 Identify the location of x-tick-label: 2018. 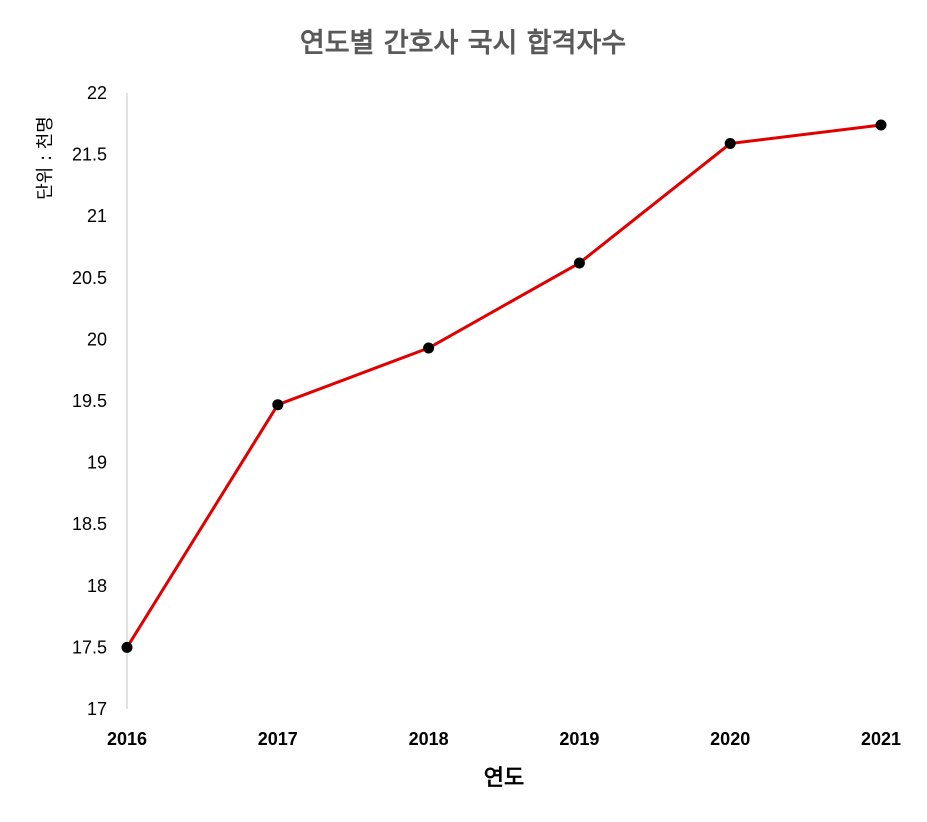
(429, 739).